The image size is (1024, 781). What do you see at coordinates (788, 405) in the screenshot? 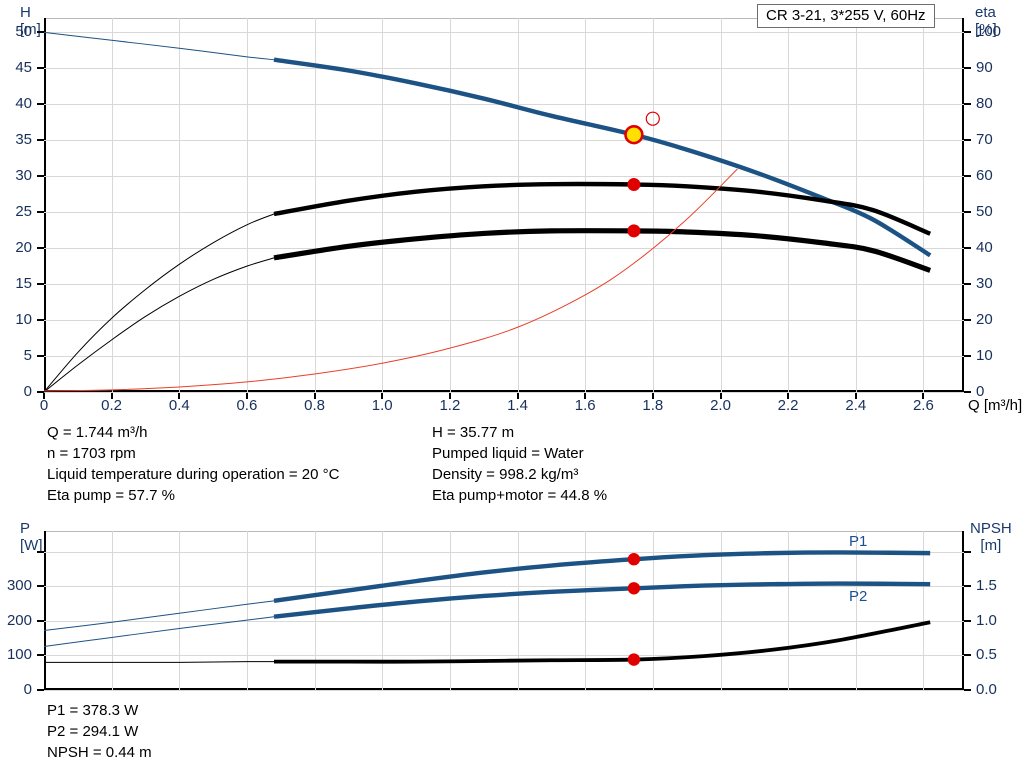
I see `top-chart-xtick-label: 2.2` at bounding box center [788, 405].